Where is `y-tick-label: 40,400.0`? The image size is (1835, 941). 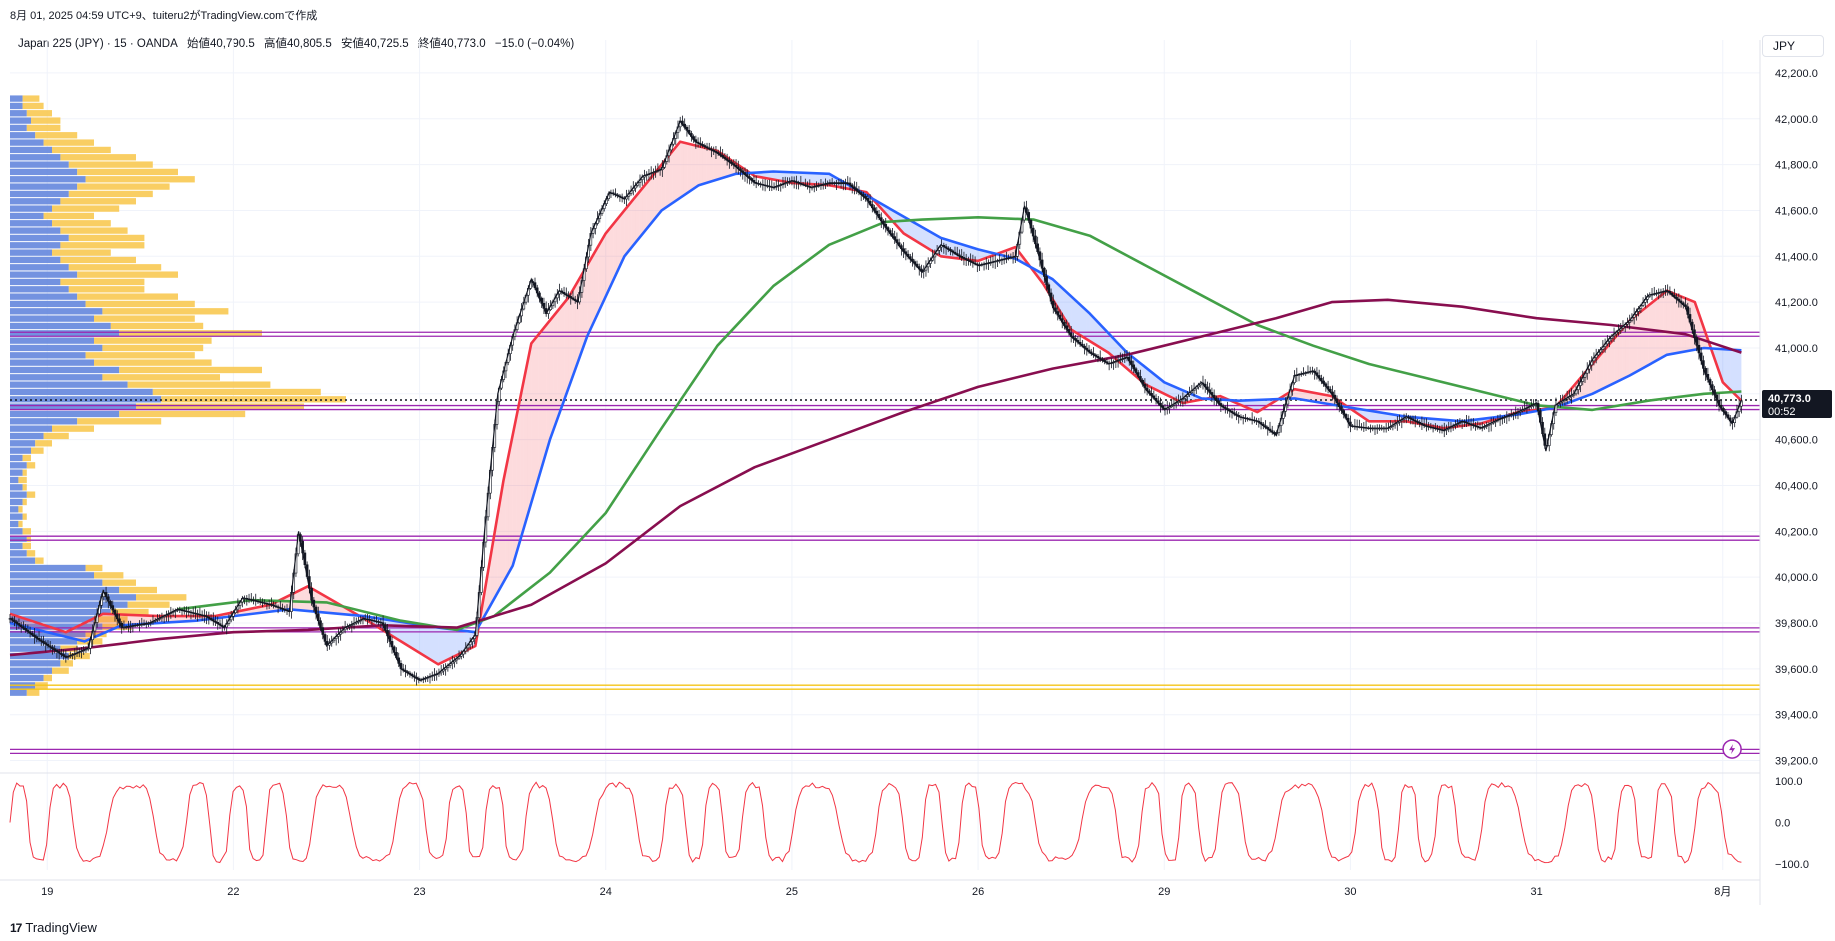 y-tick-label: 40,400.0 is located at coordinates (1796, 486).